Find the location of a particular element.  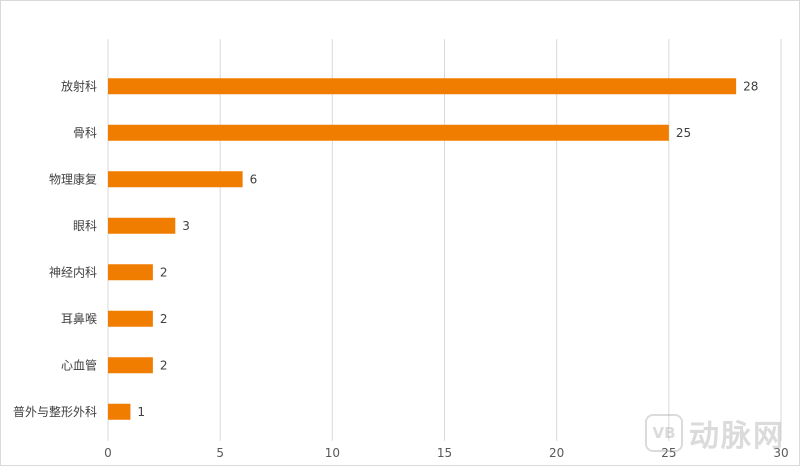

data-label: 25 is located at coordinates (683, 133).